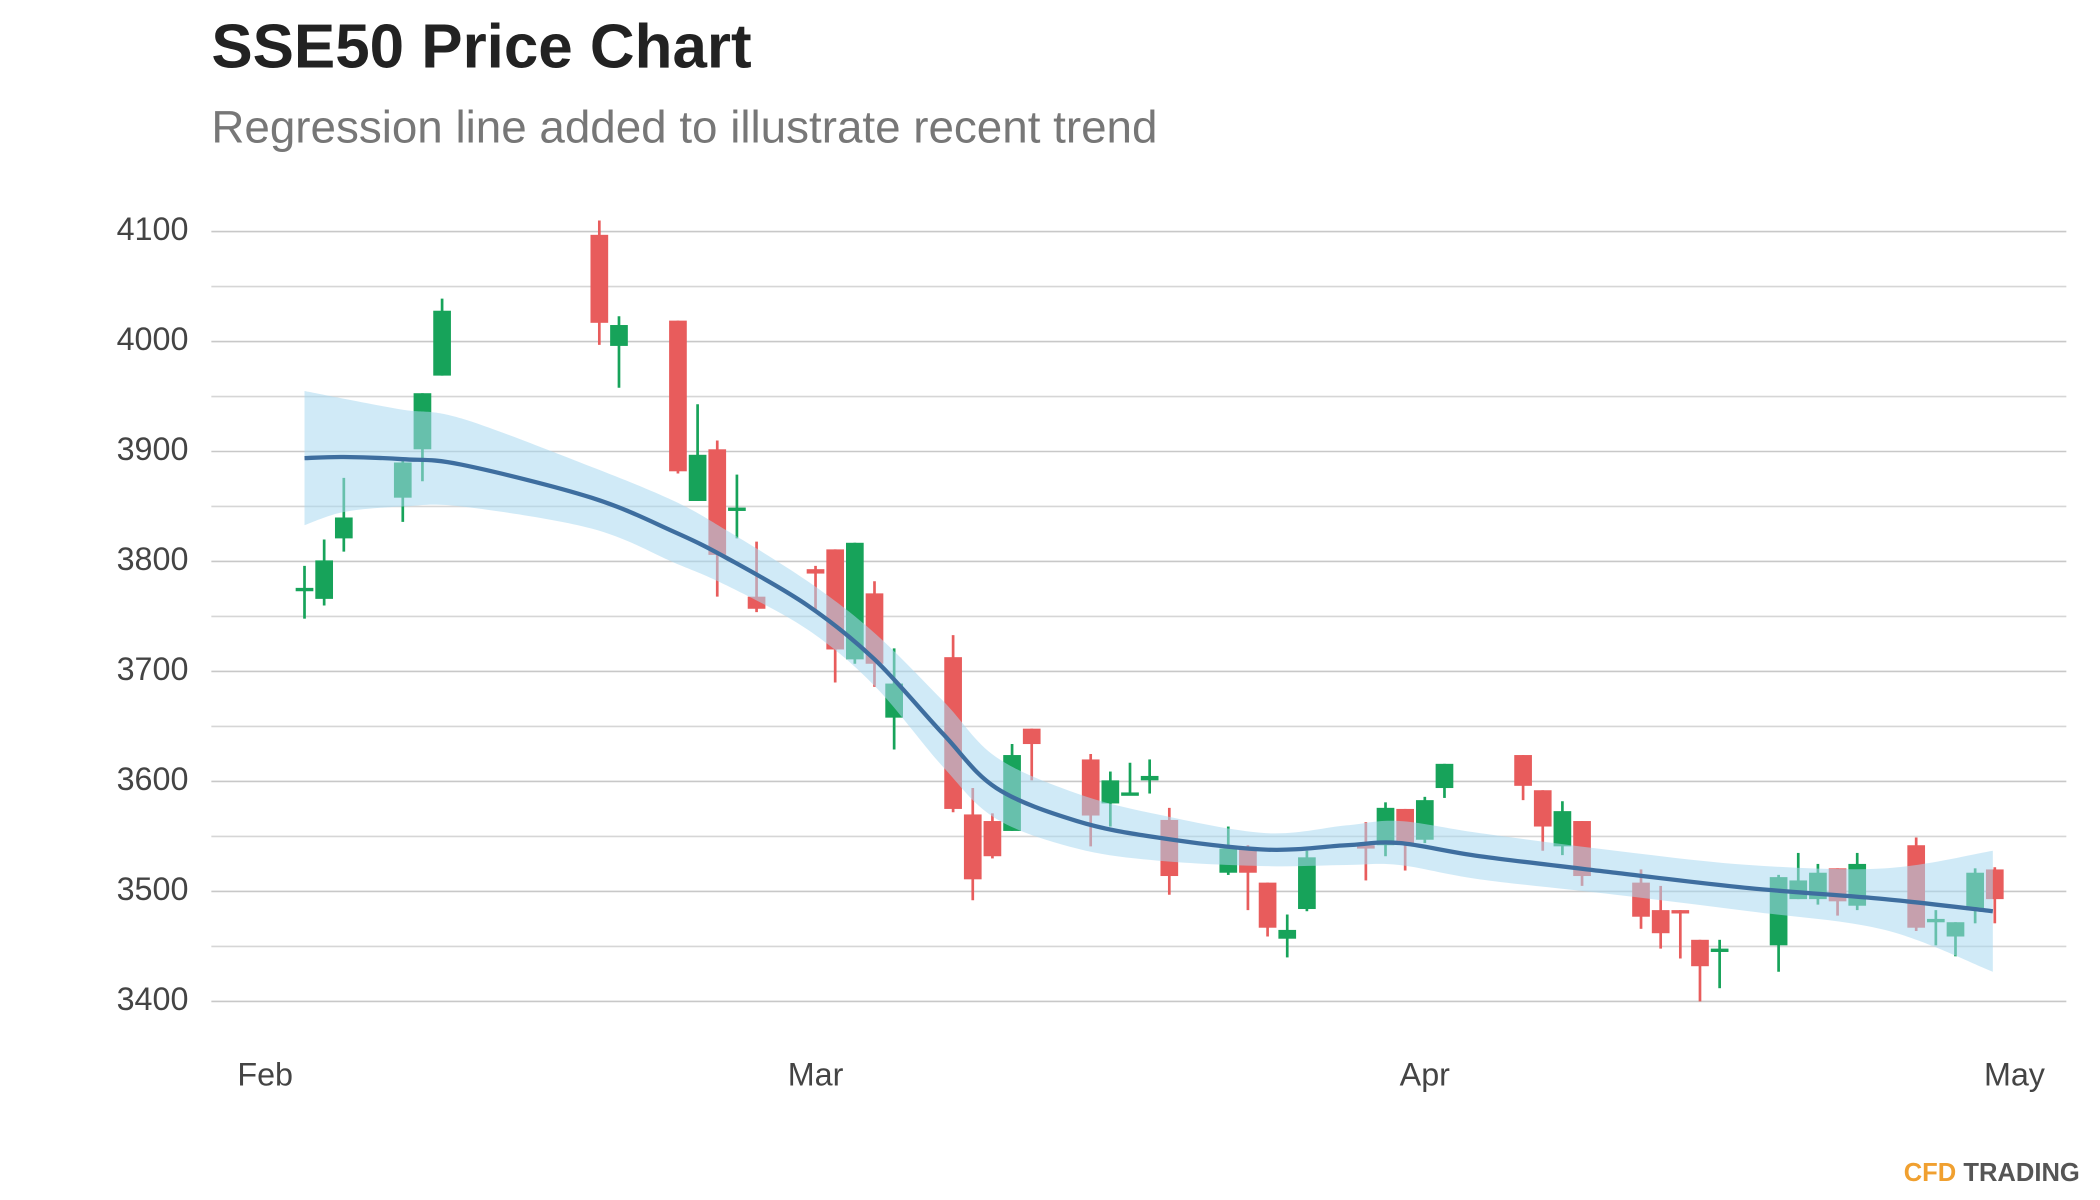  I want to click on y-tick-label: 3500, so click(153, 889).